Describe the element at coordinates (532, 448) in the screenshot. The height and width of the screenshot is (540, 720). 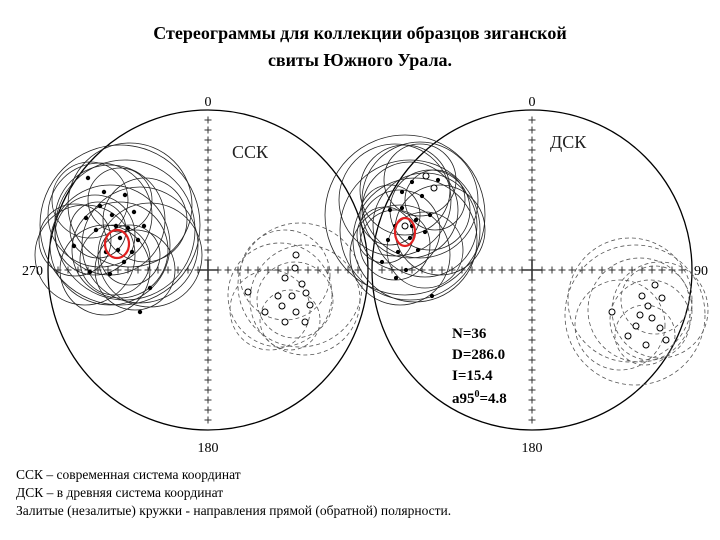
I see `dsk-south-label: 180` at that location.